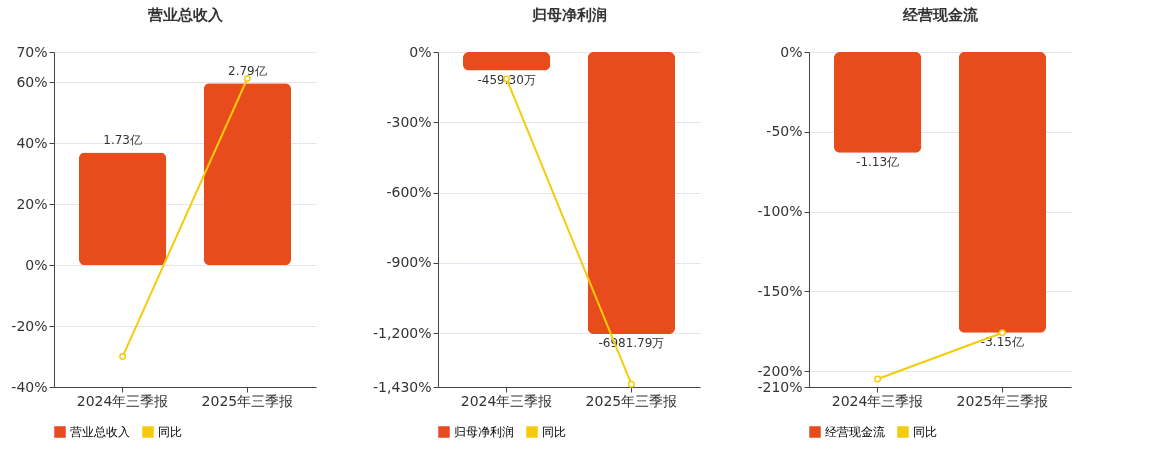 This screenshot has height=450, width=1160. What do you see at coordinates (100, 432) in the screenshot?
I see `legend-label: 营业总收入` at bounding box center [100, 432].